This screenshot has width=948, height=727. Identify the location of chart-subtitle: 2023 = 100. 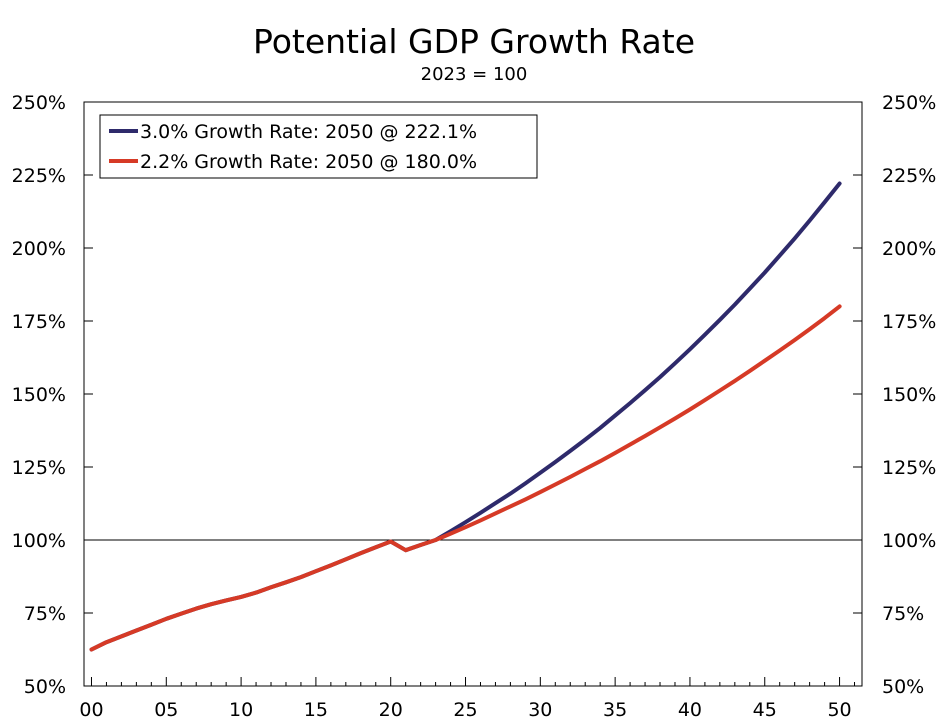
(474, 74).